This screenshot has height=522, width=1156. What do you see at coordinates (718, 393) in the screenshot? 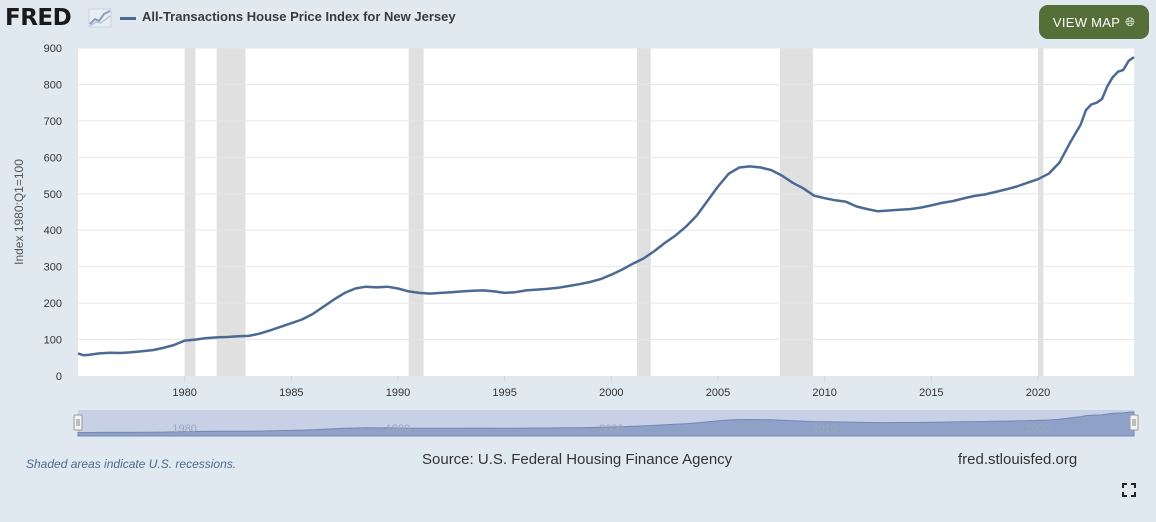
I see `x-tick-label: 2005` at bounding box center [718, 393].